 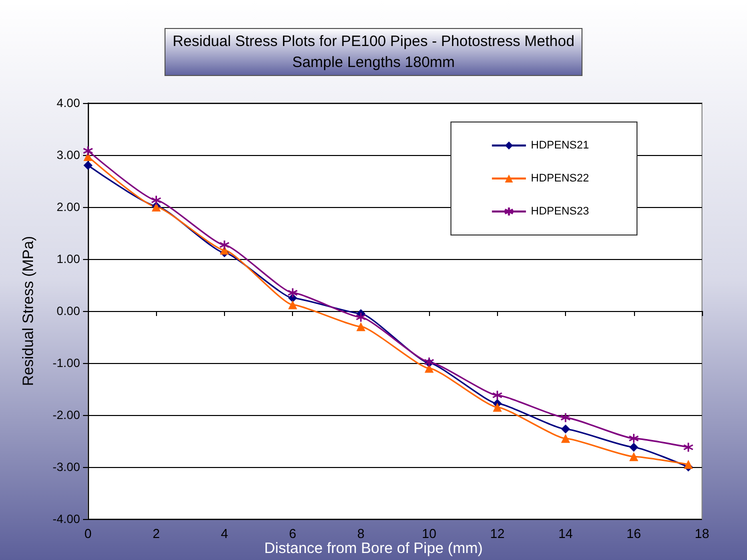 What do you see at coordinates (373, 548) in the screenshot?
I see `x-axis-title: Distance from Bore of Pipe (mm)` at bounding box center [373, 548].